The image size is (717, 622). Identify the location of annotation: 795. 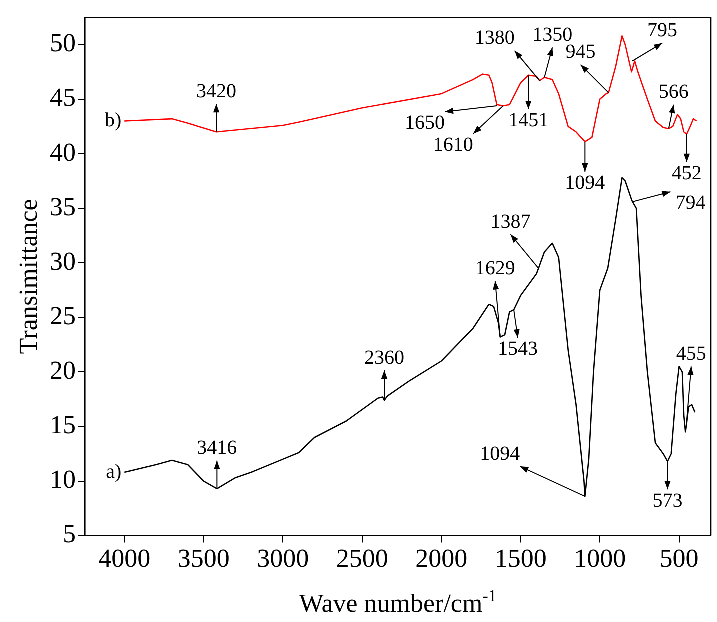
(663, 30).